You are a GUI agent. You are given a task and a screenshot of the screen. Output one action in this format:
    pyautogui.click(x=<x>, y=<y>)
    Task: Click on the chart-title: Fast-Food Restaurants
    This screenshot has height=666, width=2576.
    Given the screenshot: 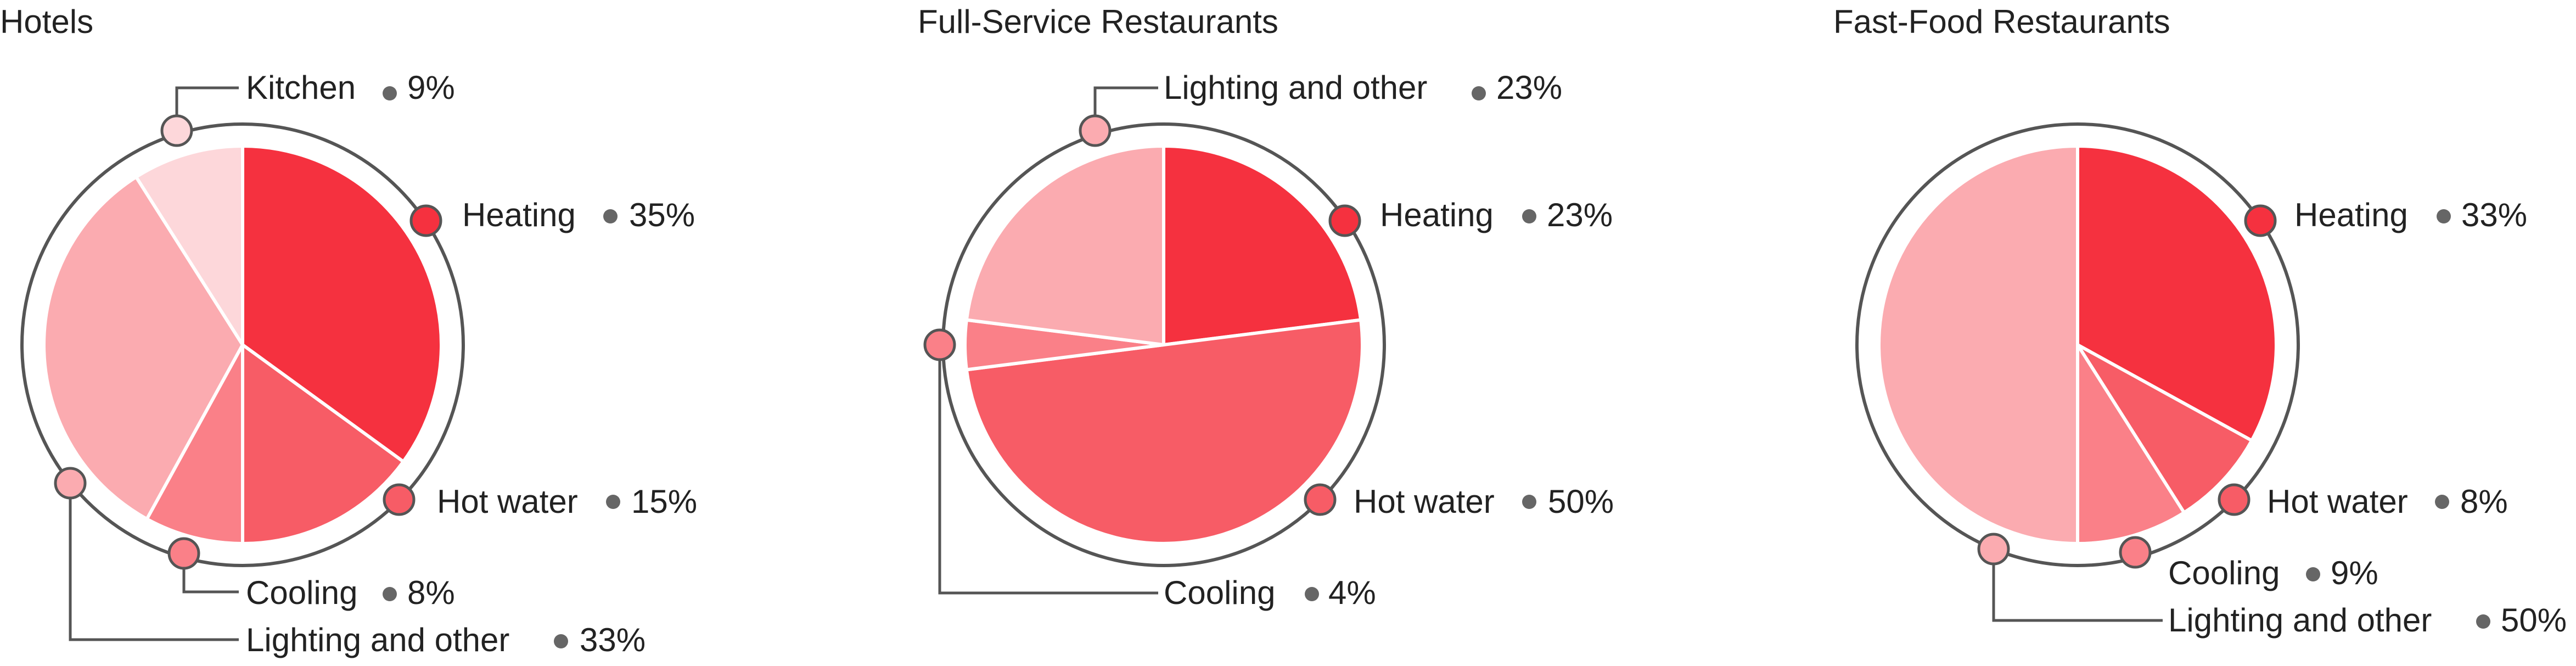 What is the action you would take?
    pyautogui.click(x=2001, y=21)
    